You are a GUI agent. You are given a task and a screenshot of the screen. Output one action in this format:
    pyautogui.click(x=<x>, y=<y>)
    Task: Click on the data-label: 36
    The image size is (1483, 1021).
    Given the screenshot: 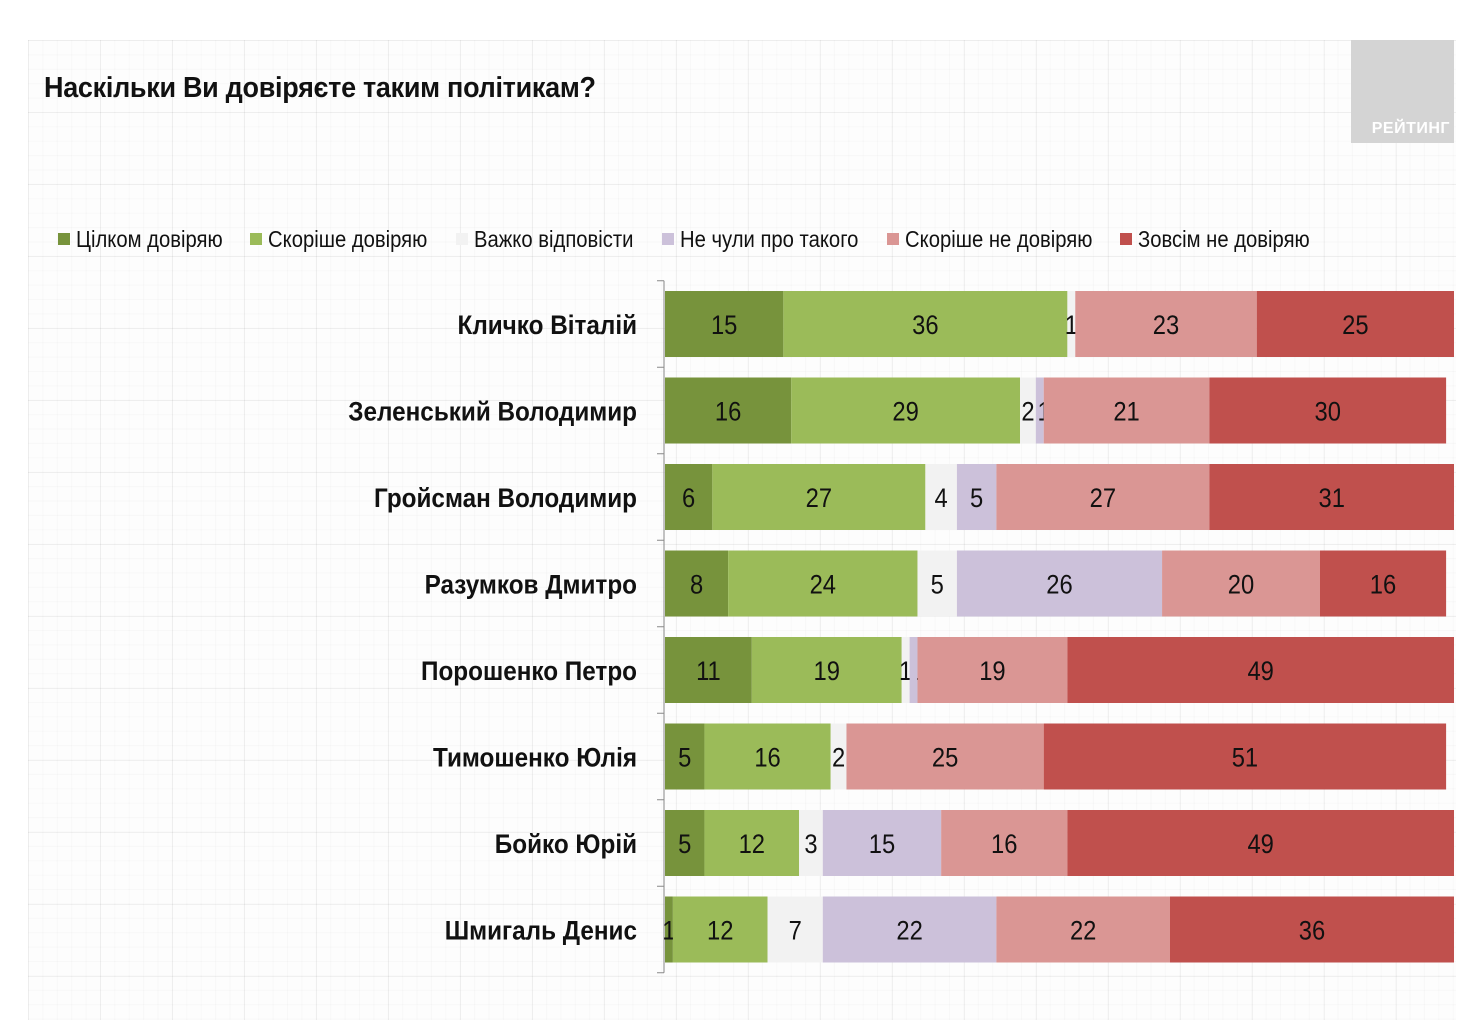 What is the action you would take?
    pyautogui.click(x=925, y=326)
    